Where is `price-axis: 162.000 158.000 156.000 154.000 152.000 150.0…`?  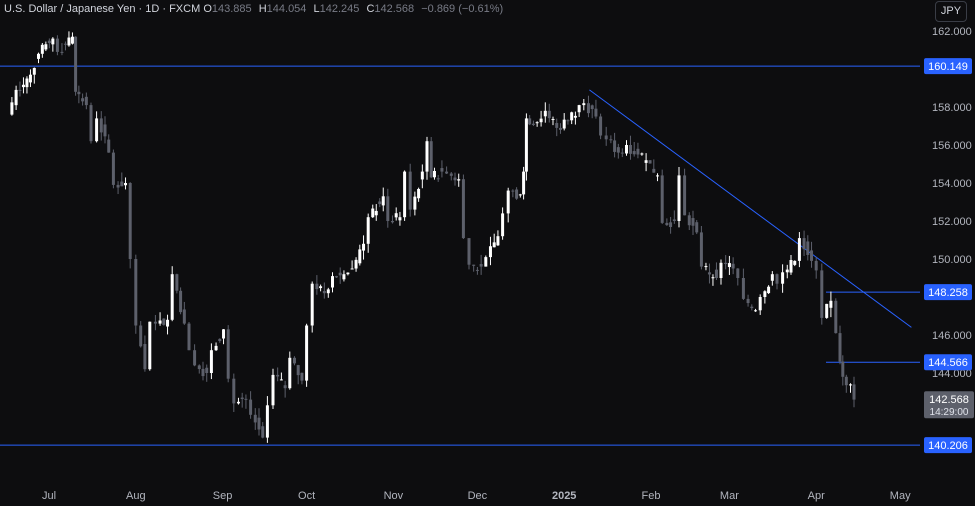
price-axis: 162.000 158.000 156.000 154.000 152.000 150.0… is located at coordinates (952, 203).